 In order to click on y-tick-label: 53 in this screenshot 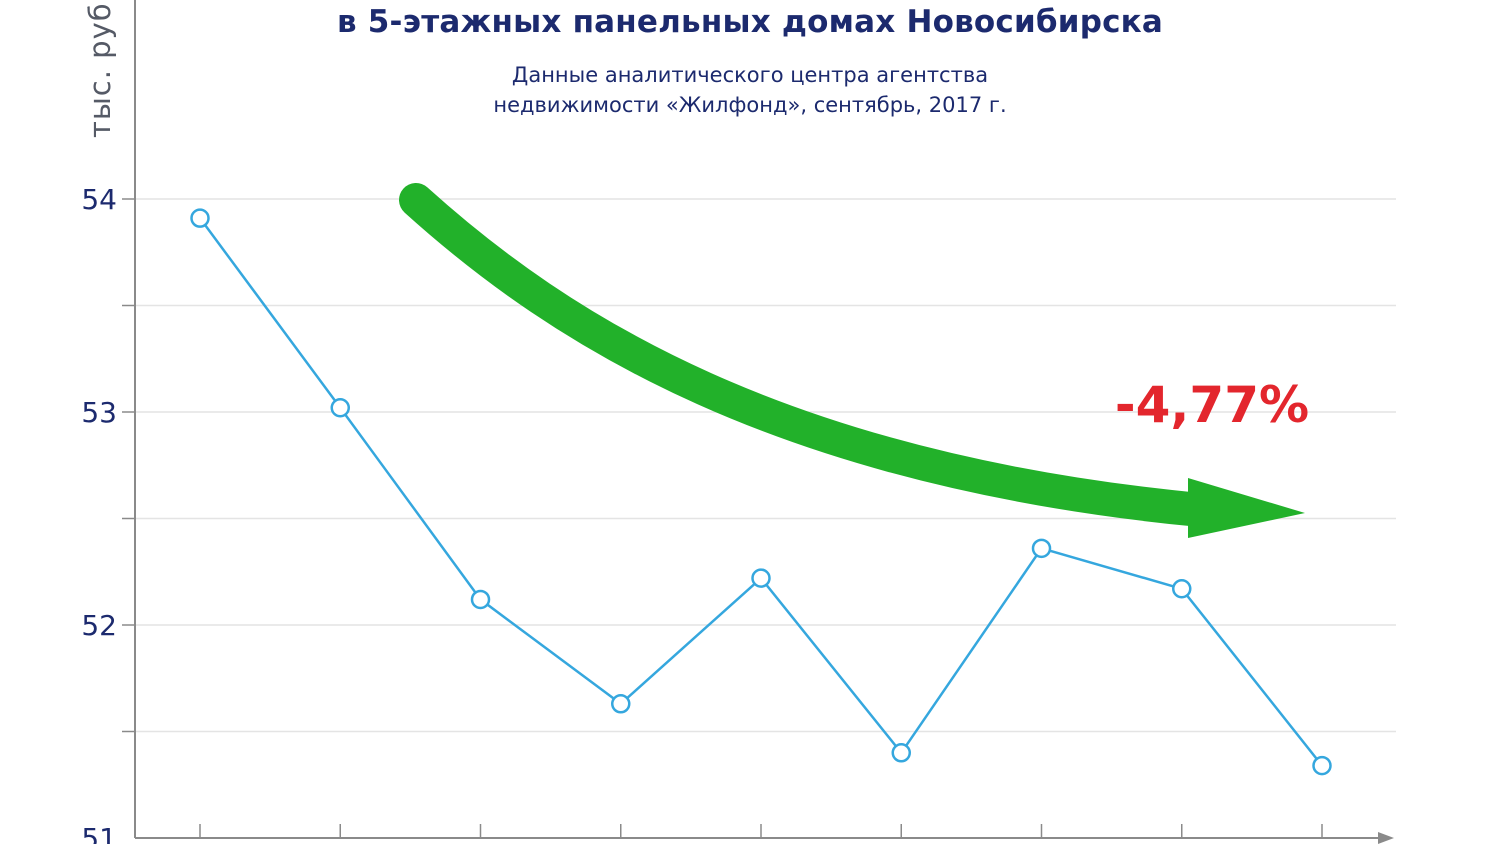, I will do `click(99, 412)`.